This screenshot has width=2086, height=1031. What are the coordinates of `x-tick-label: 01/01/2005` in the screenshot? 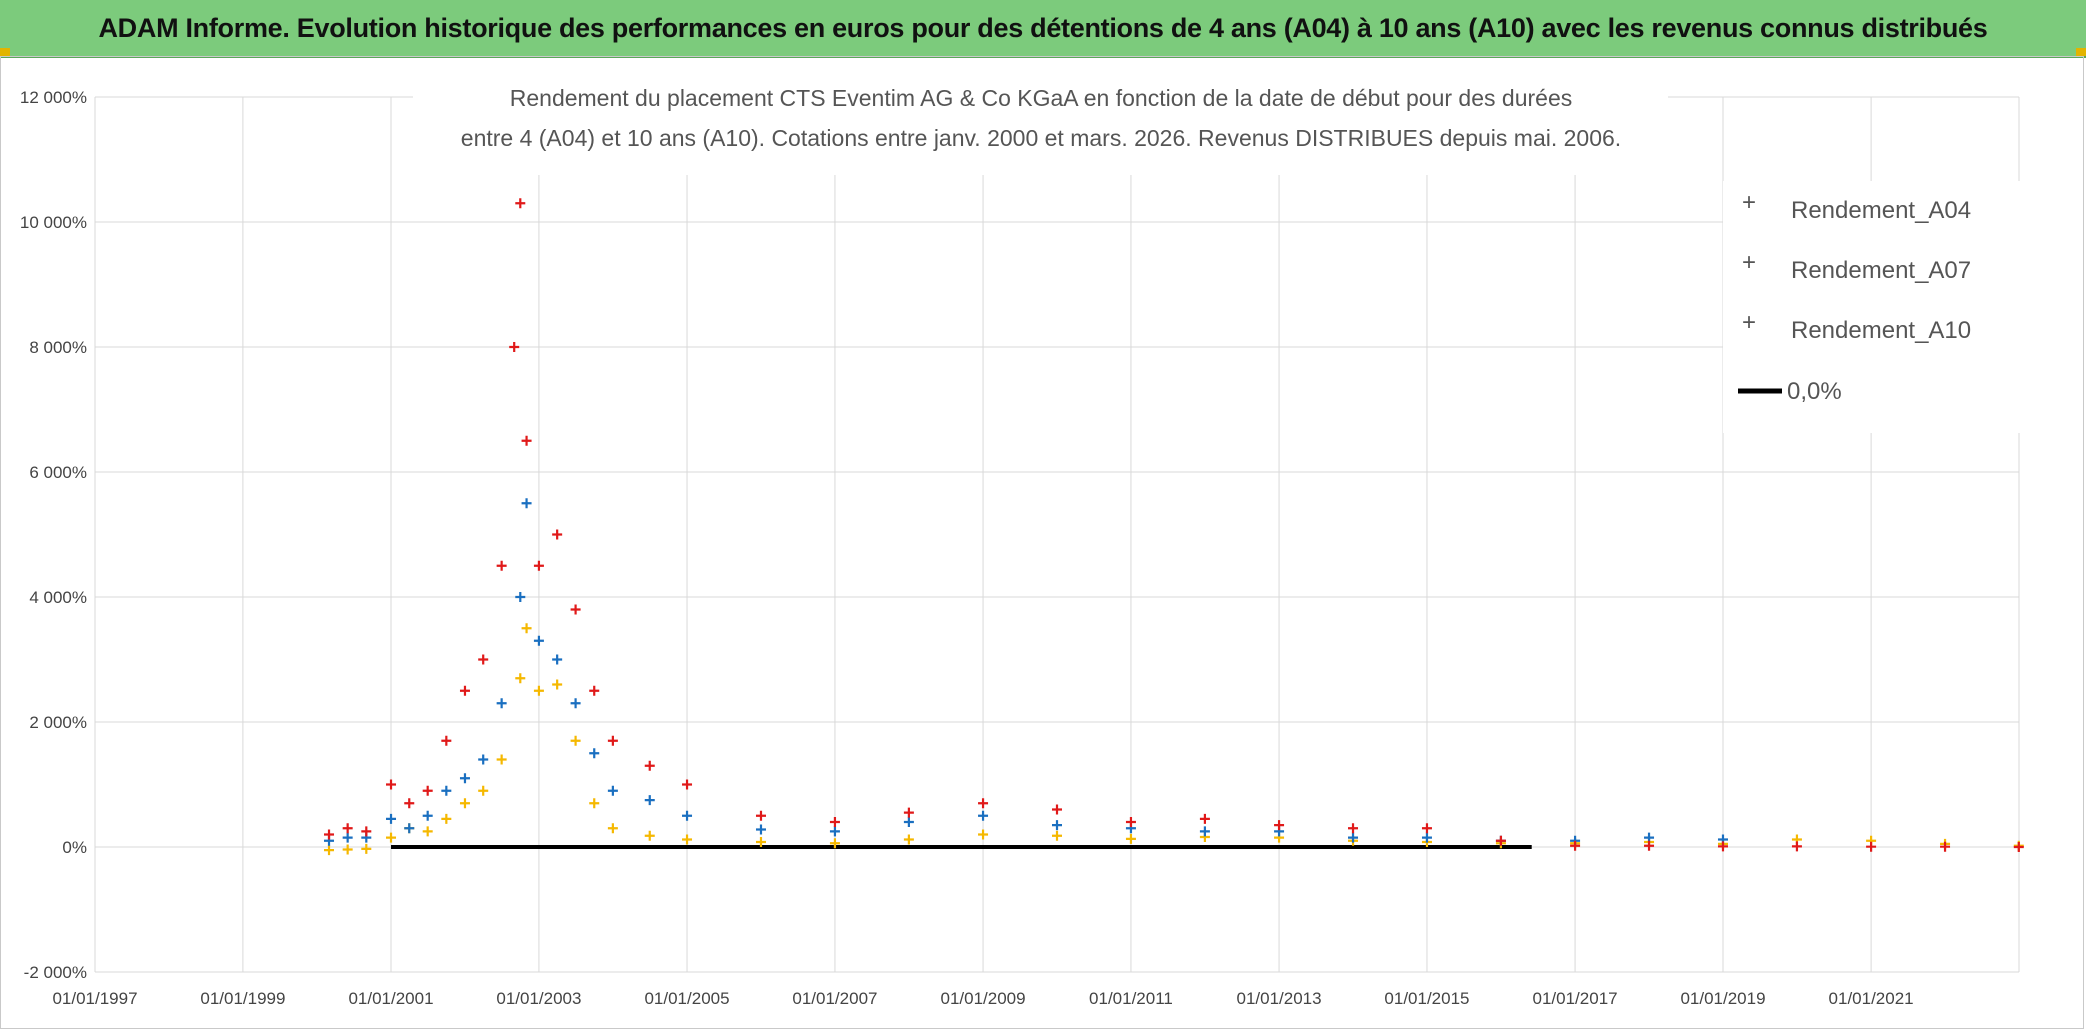 It's located at (686, 998).